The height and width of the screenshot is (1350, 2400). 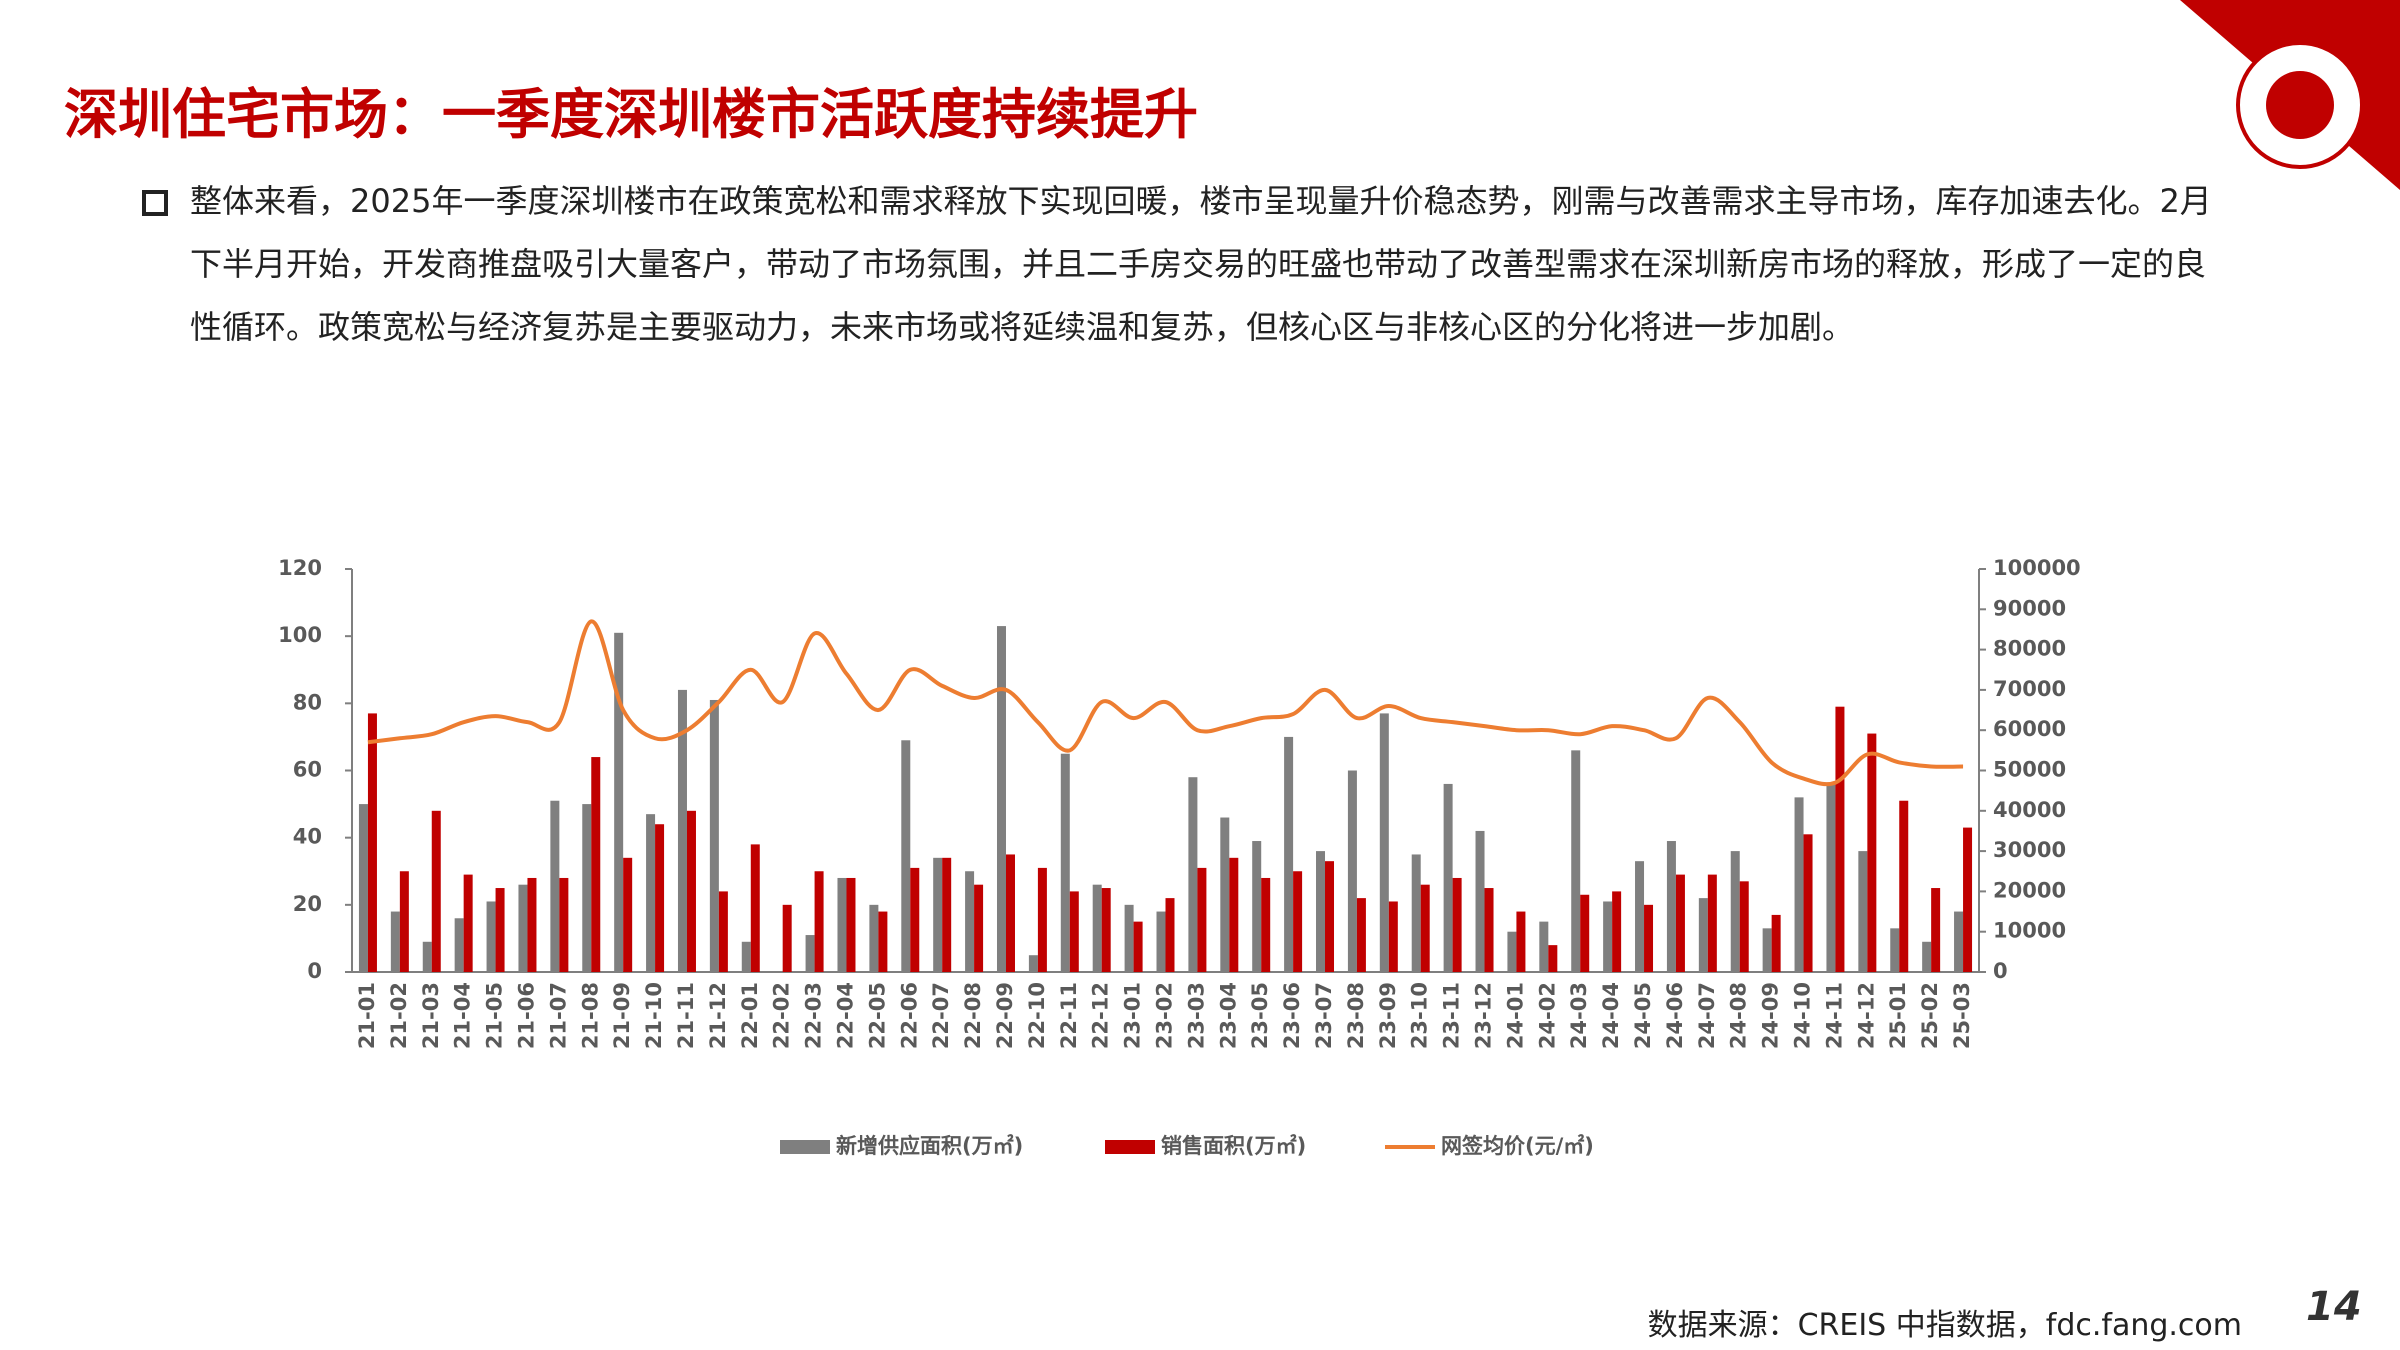 What do you see at coordinates (805, 1147) in the screenshot?
I see `legend-swatch` at bounding box center [805, 1147].